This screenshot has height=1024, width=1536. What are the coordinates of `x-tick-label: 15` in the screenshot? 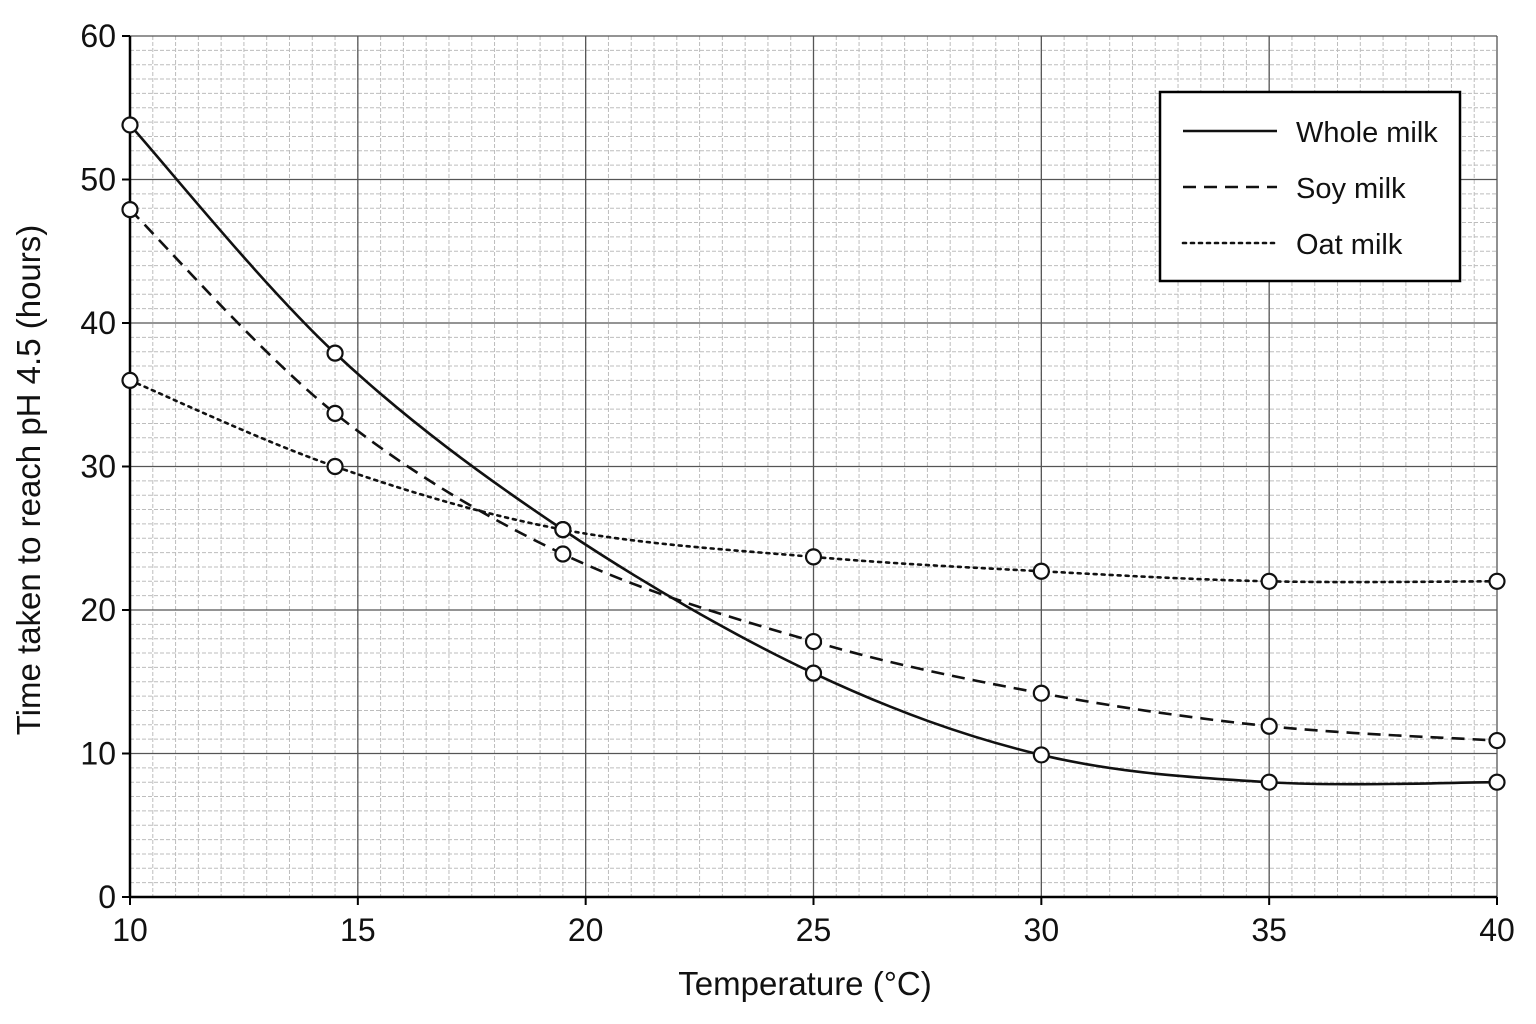 It's located at (358, 930).